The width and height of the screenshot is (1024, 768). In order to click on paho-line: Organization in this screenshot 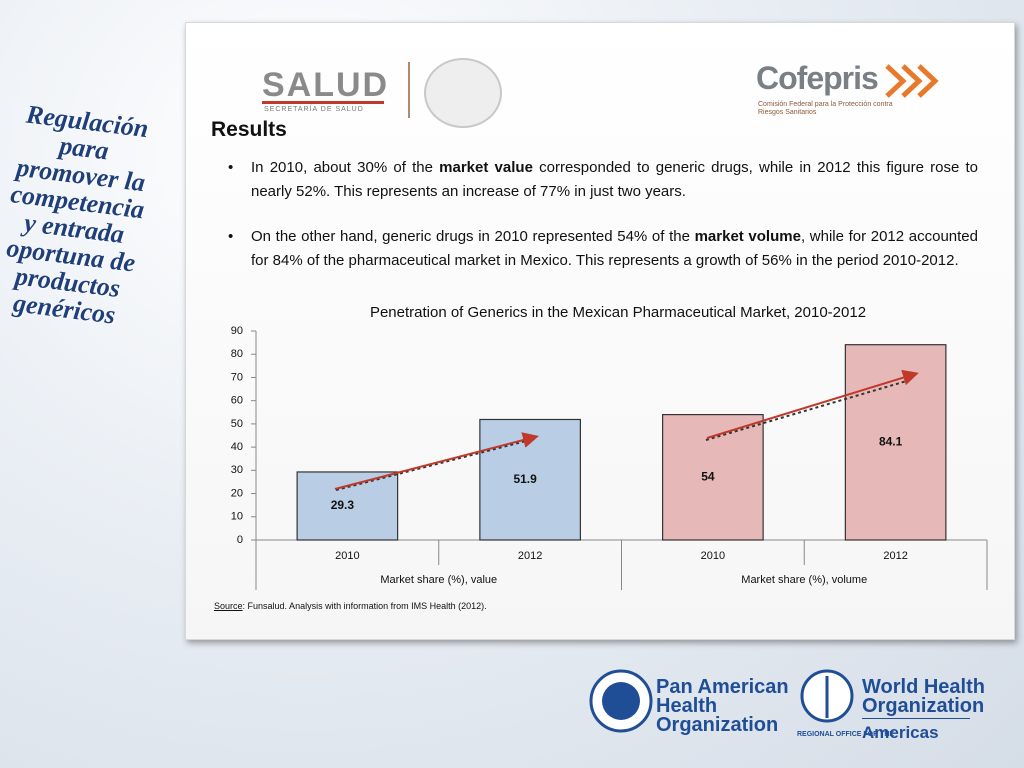, I will do `click(717, 725)`.